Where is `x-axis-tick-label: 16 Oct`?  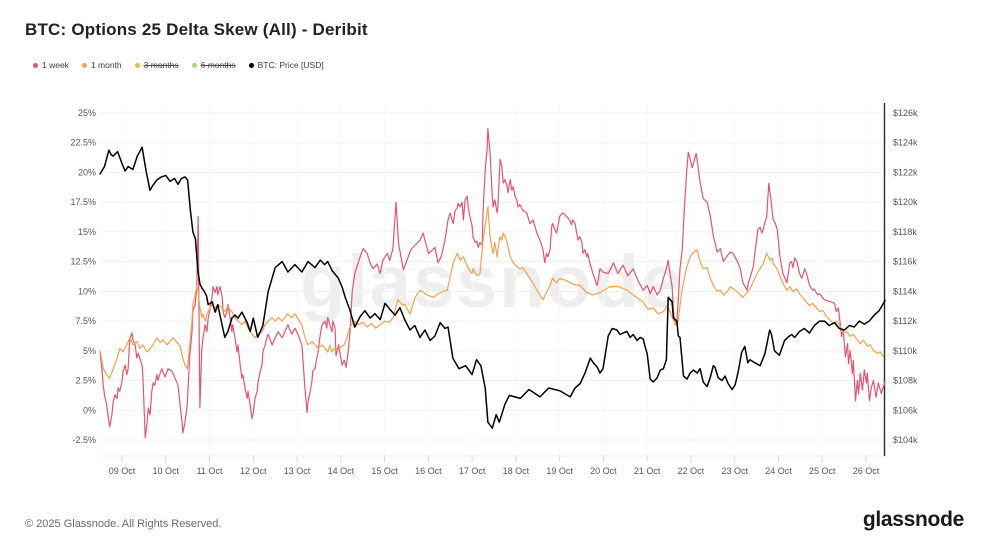 x-axis-tick-label: 16 Oct is located at coordinates (428, 471).